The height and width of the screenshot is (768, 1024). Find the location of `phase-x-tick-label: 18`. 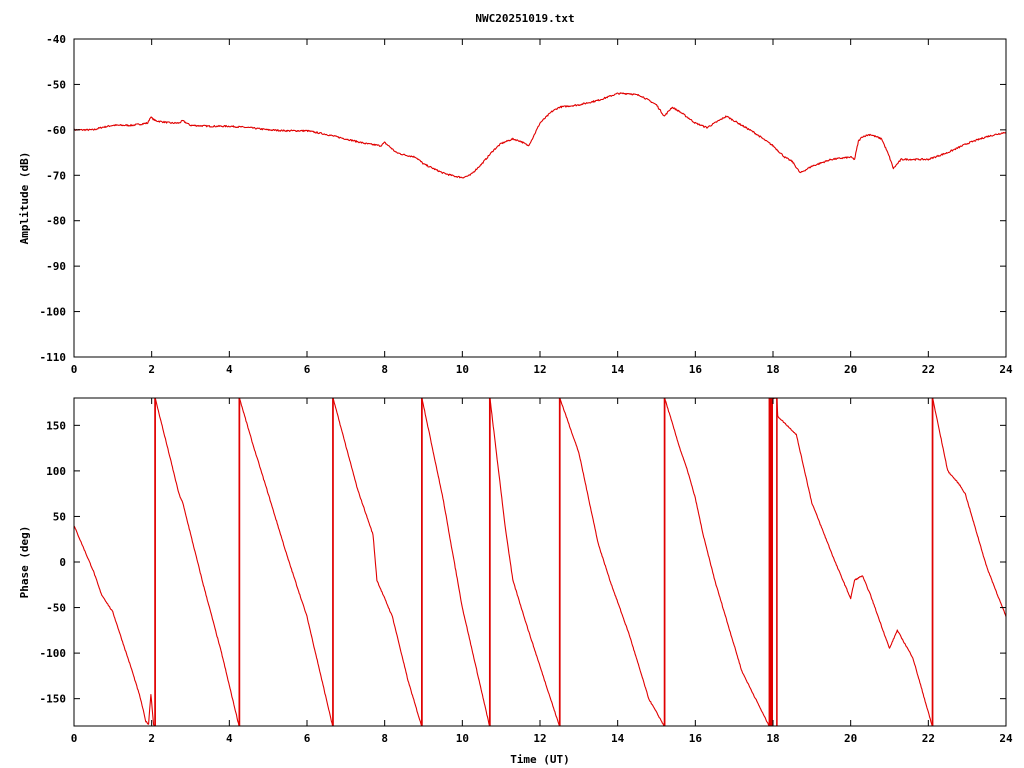

phase-x-tick-label: 18 is located at coordinates (772, 738).